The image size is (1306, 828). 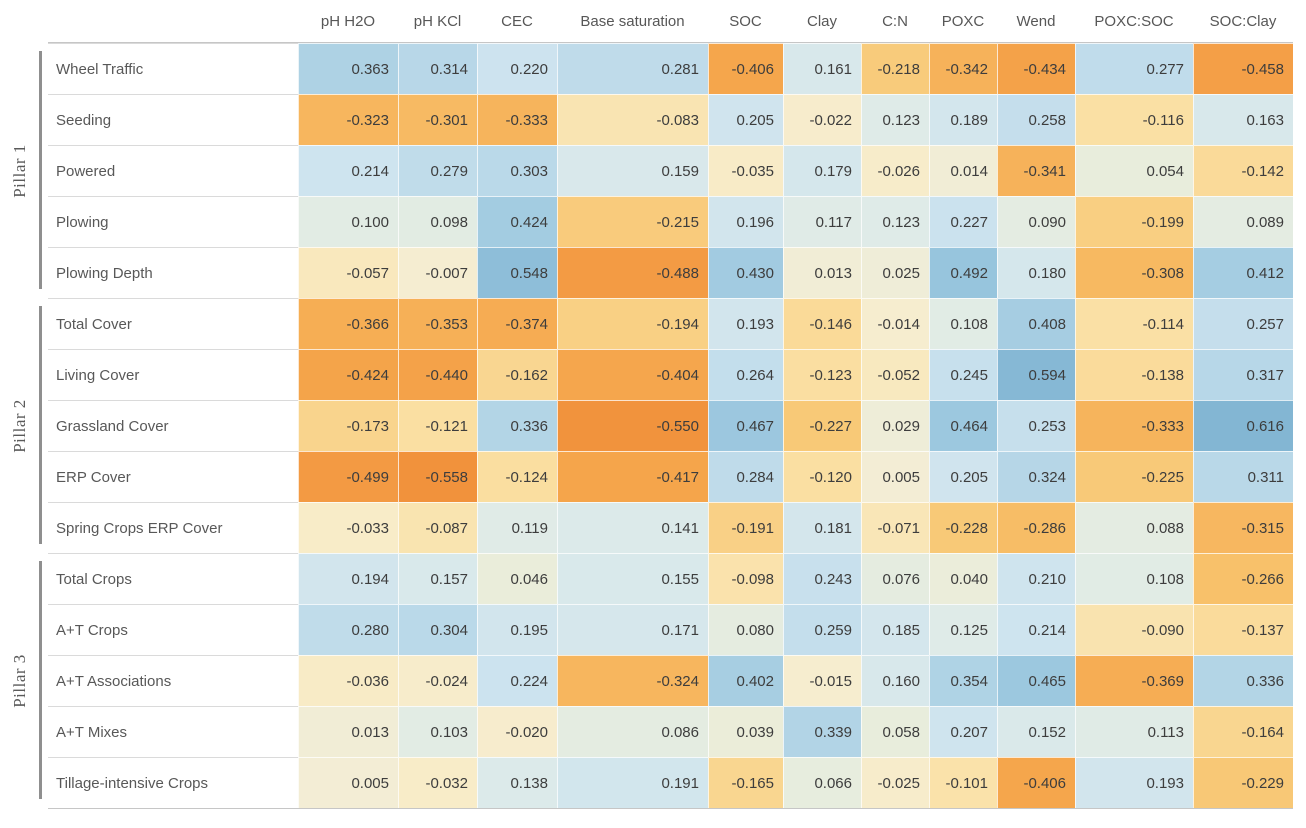 What do you see at coordinates (1243, 527) in the screenshot?
I see `matrix-cell: -0.315` at bounding box center [1243, 527].